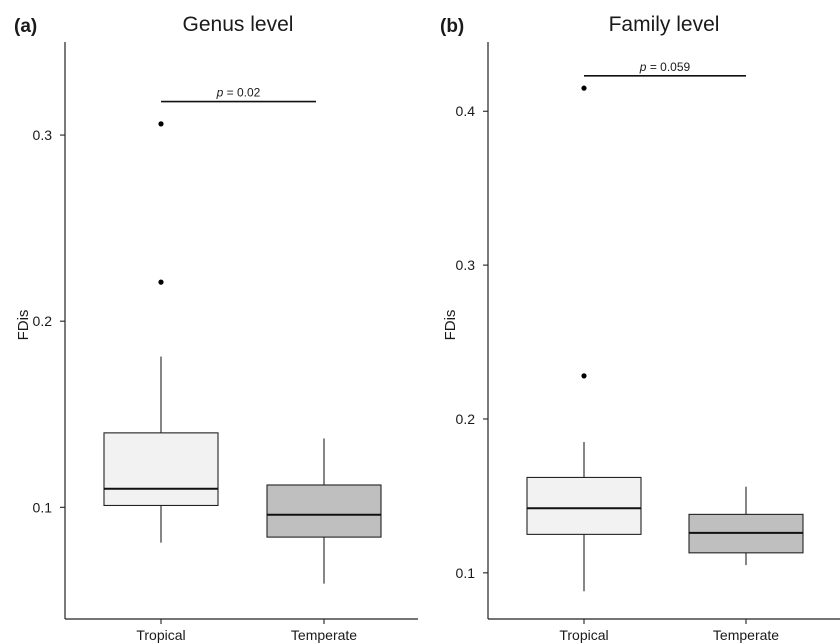  What do you see at coordinates (452, 26) in the screenshot?
I see `panel-label-b: (b)` at bounding box center [452, 26].